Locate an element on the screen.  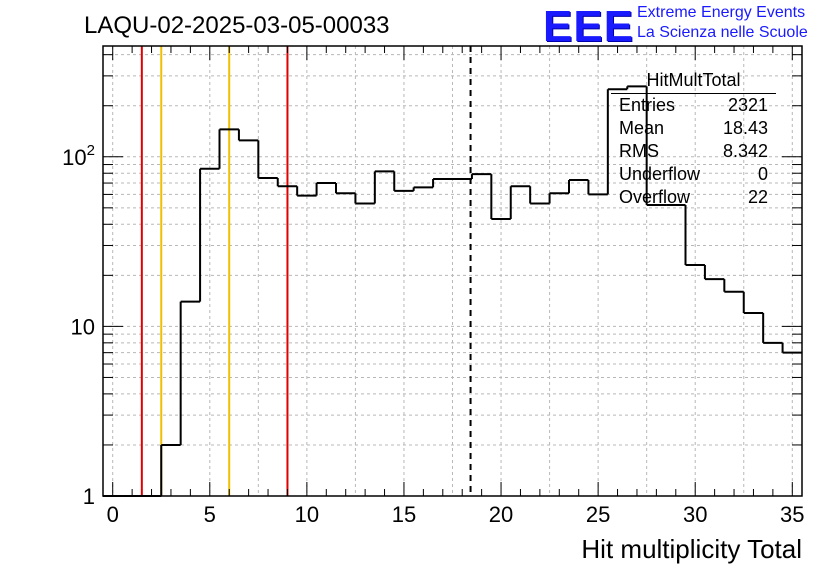
y-tick-label: 102 is located at coordinates (78, 156).